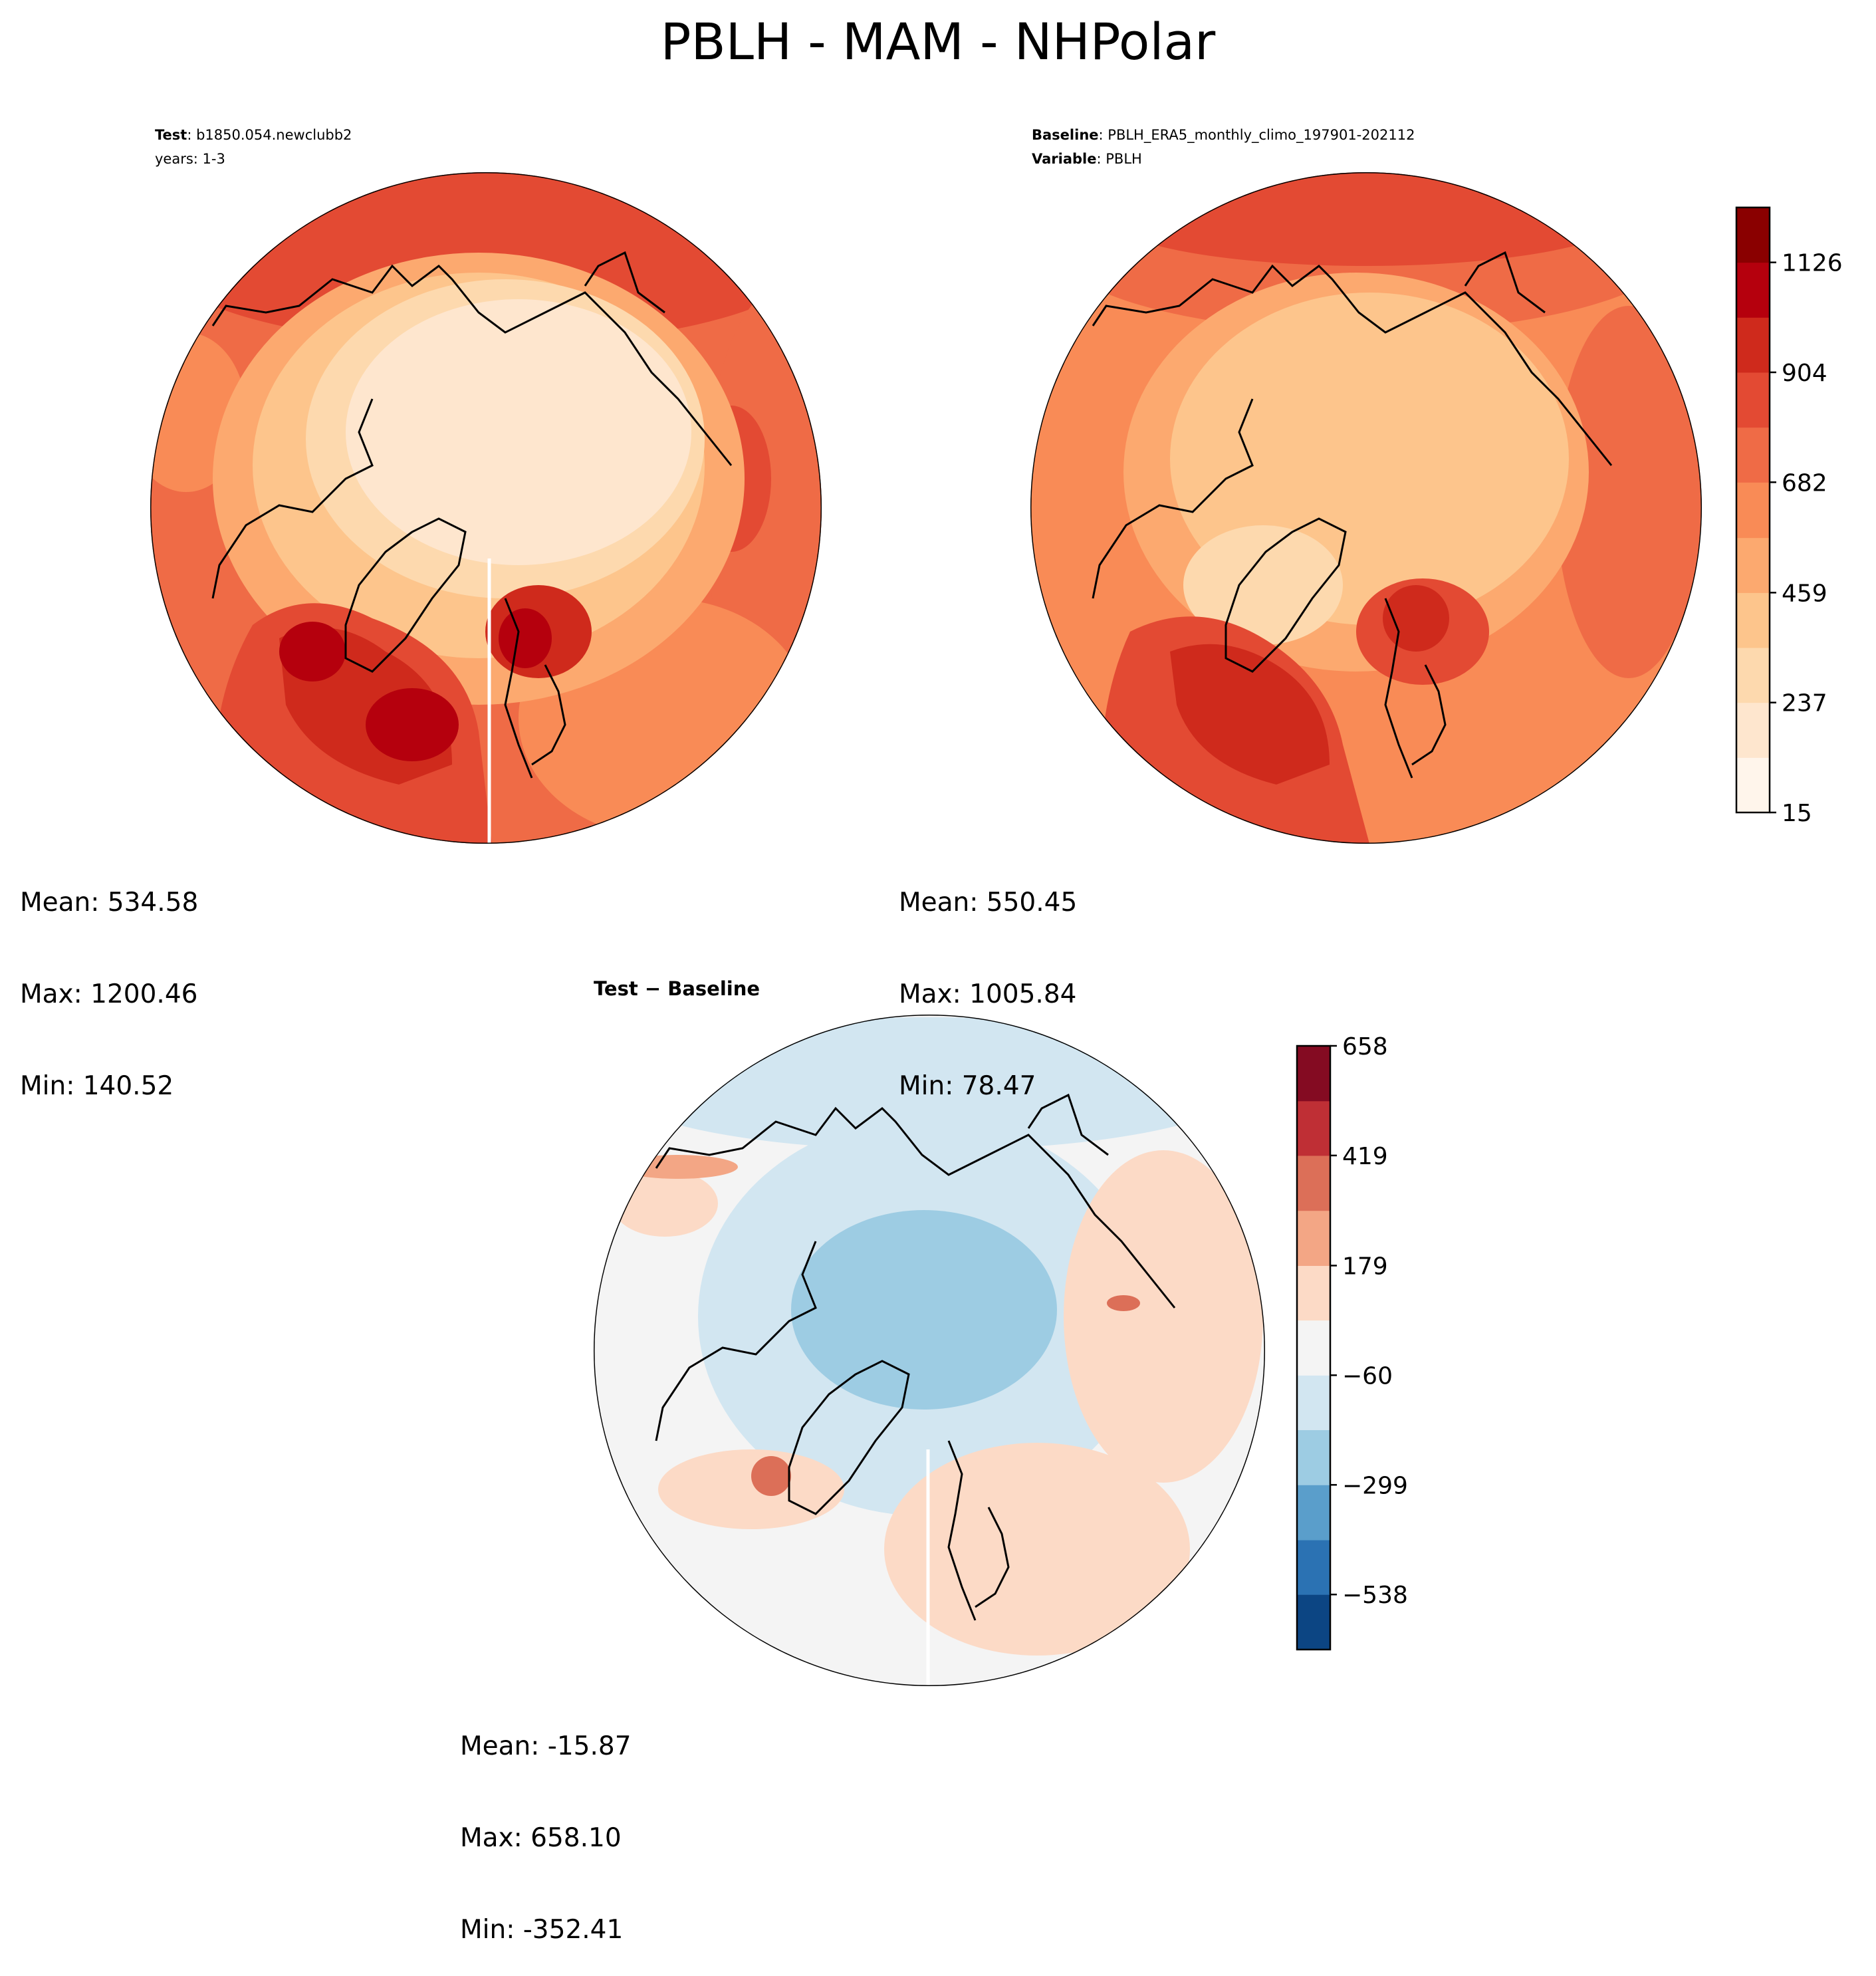 The height and width of the screenshot is (1976, 1876). Describe the element at coordinates (1124, 159) in the screenshot. I see `baseline-variable-value: PBLH` at that location.